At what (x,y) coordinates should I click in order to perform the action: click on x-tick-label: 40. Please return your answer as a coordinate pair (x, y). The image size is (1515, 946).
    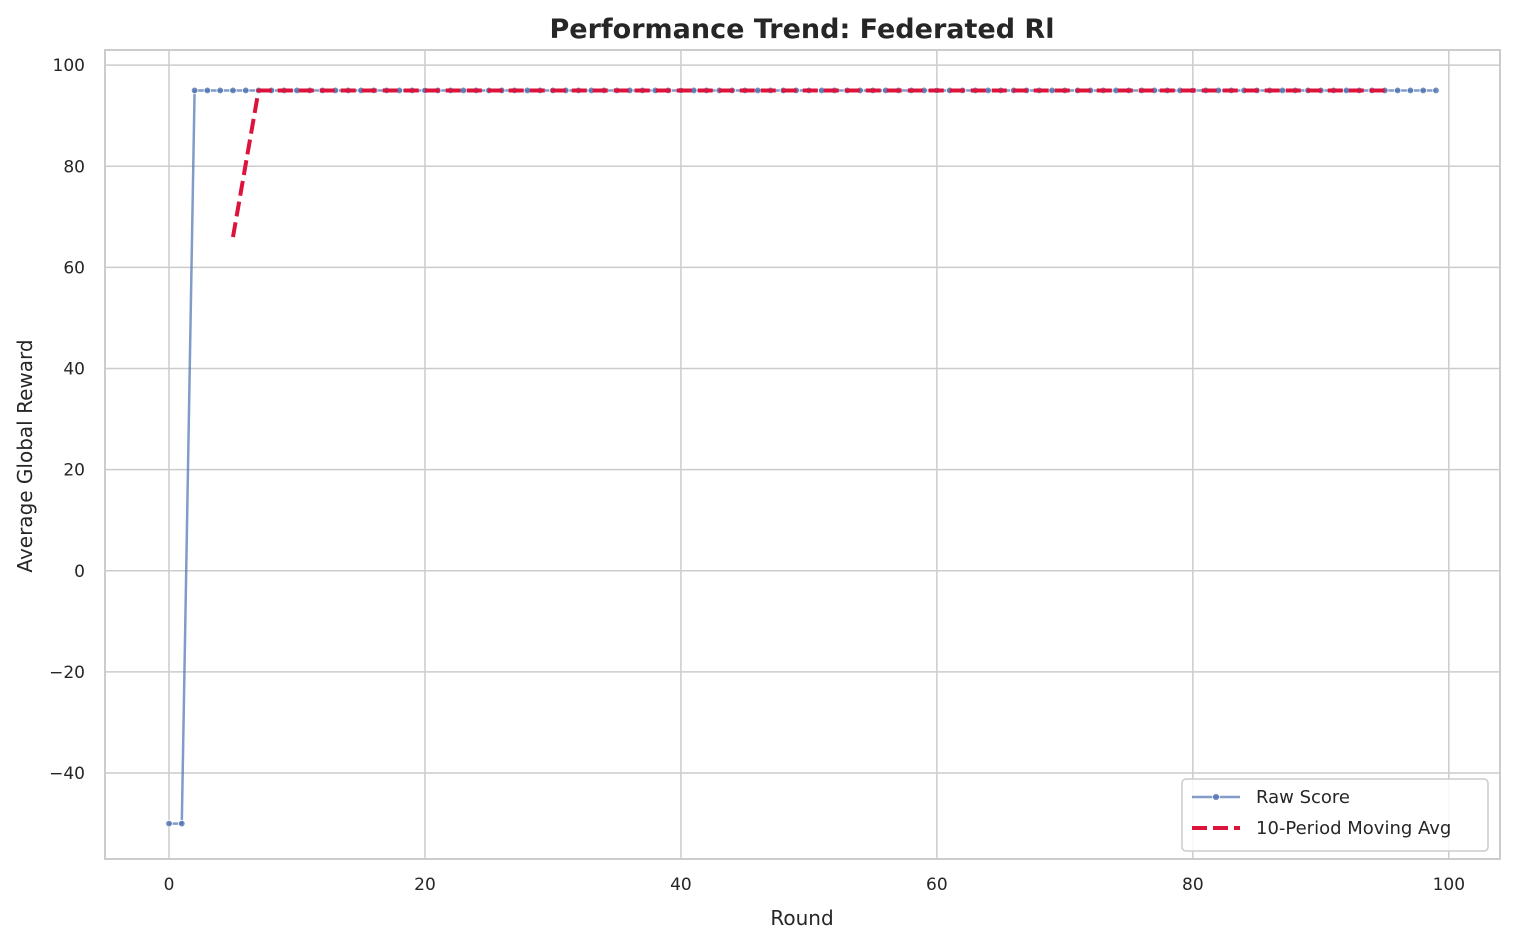
    Looking at the image, I should click on (681, 885).